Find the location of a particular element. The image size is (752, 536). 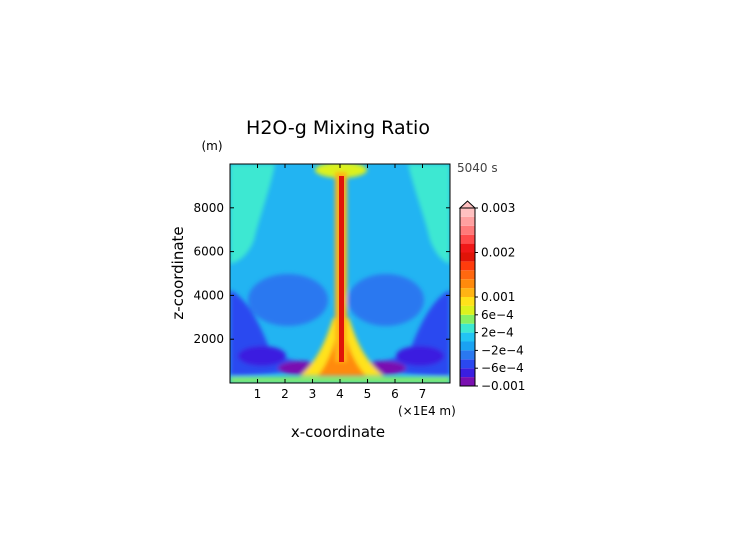

x-tick-label: 2 is located at coordinates (285, 394).